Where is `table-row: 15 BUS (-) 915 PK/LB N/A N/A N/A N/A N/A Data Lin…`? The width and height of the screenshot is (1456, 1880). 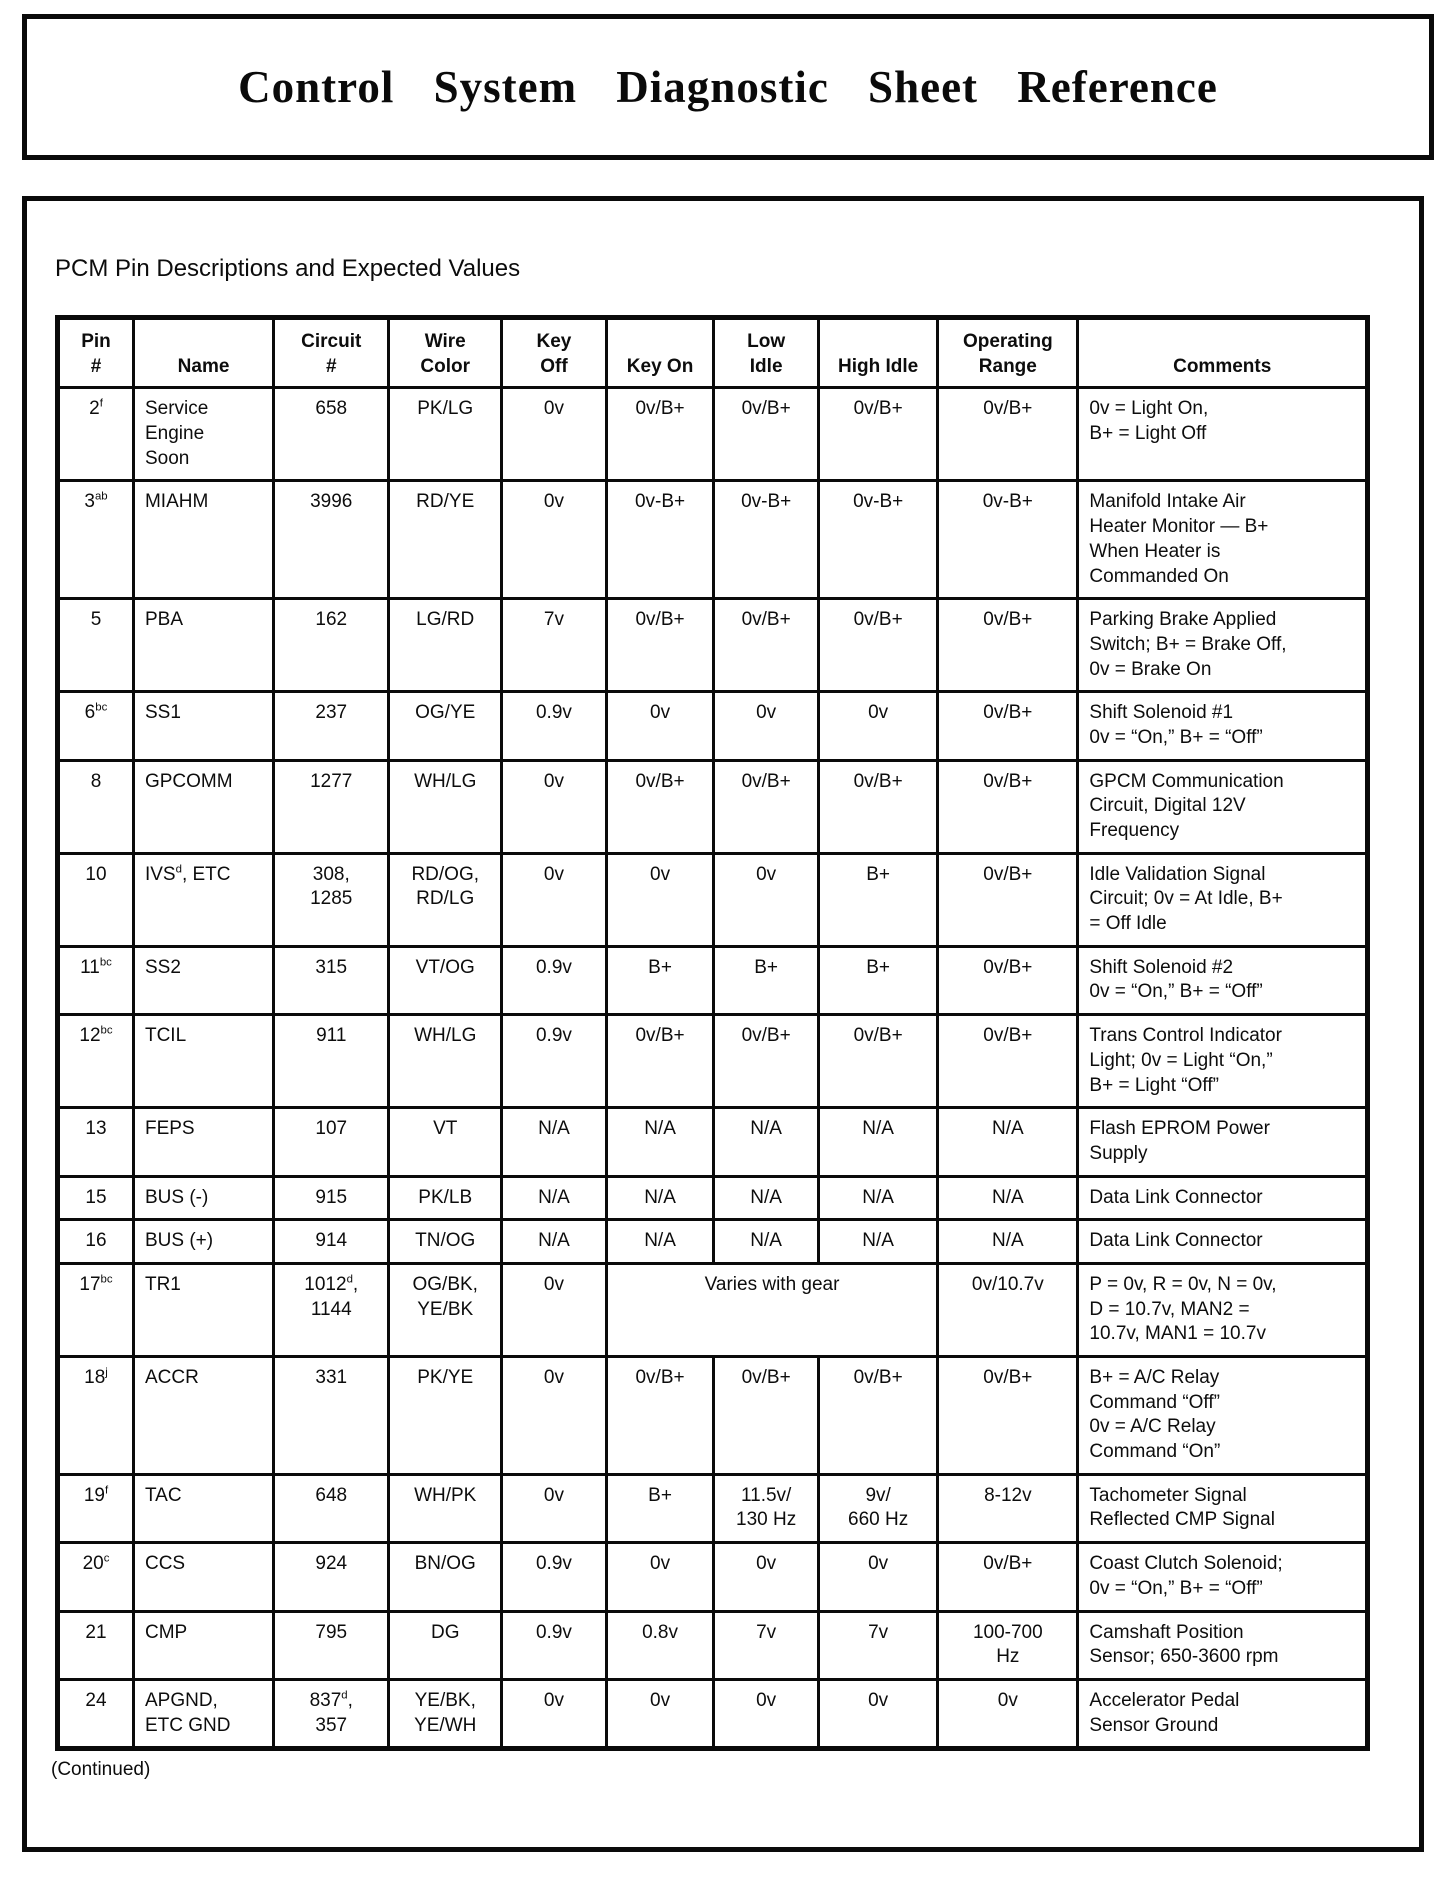 table-row: 15 BUS (-) 915 PK/LB N/A N/A N/A N/A N/A Data Lin… is located at coordinates (712, 1198).